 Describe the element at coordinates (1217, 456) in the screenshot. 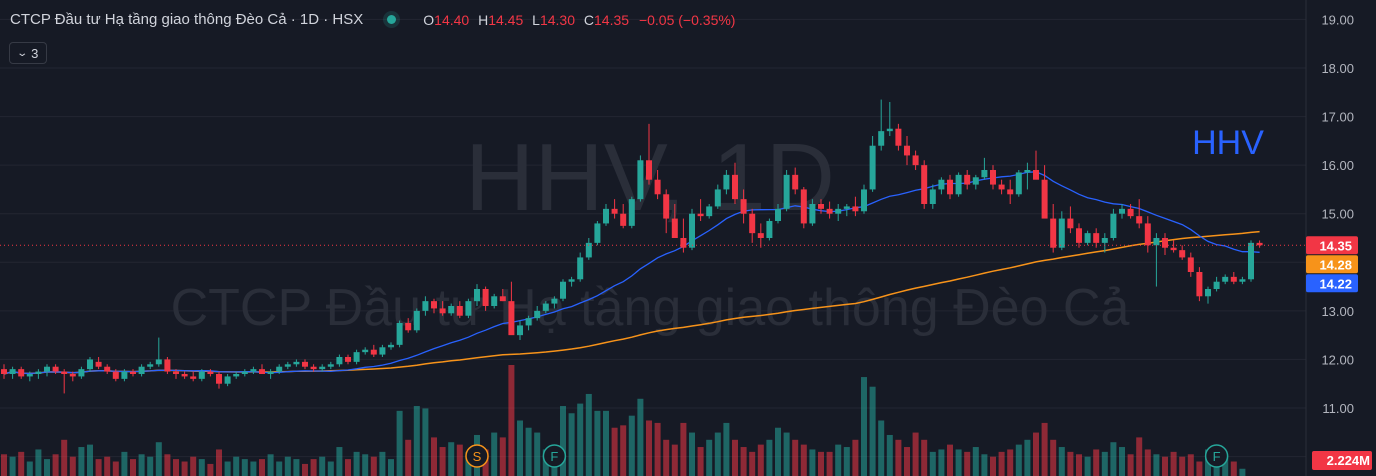

I see `event-marker-label: F` at that location.